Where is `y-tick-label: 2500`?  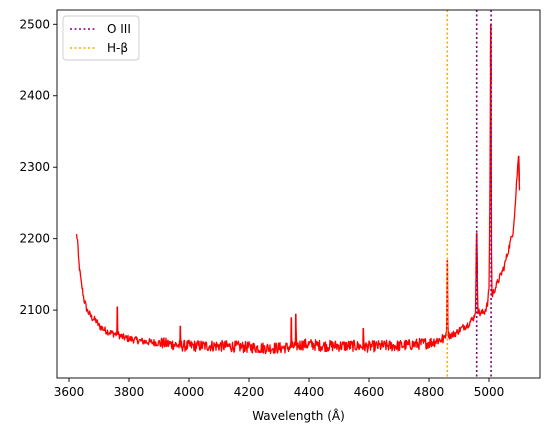 y-tick-label: 2500 is located at coordinates (34, 24).